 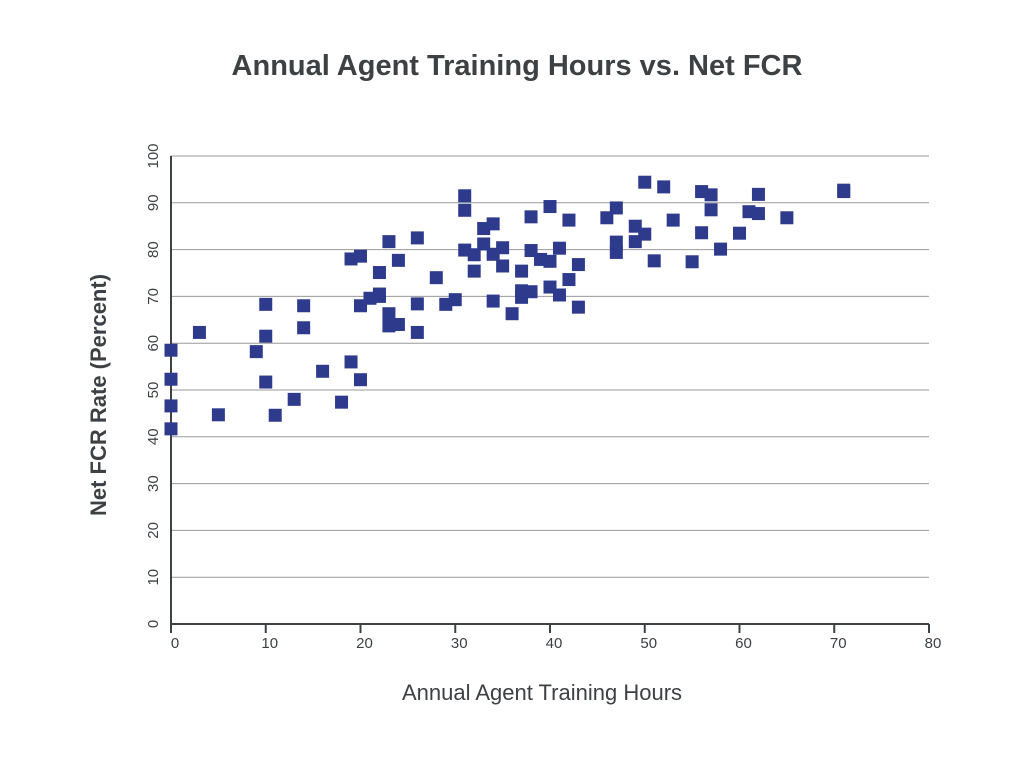 What do you see at coordinates (838, 643) in the screenshot?
I see `x-tick-label: 70` at bounding box center [838, 643].